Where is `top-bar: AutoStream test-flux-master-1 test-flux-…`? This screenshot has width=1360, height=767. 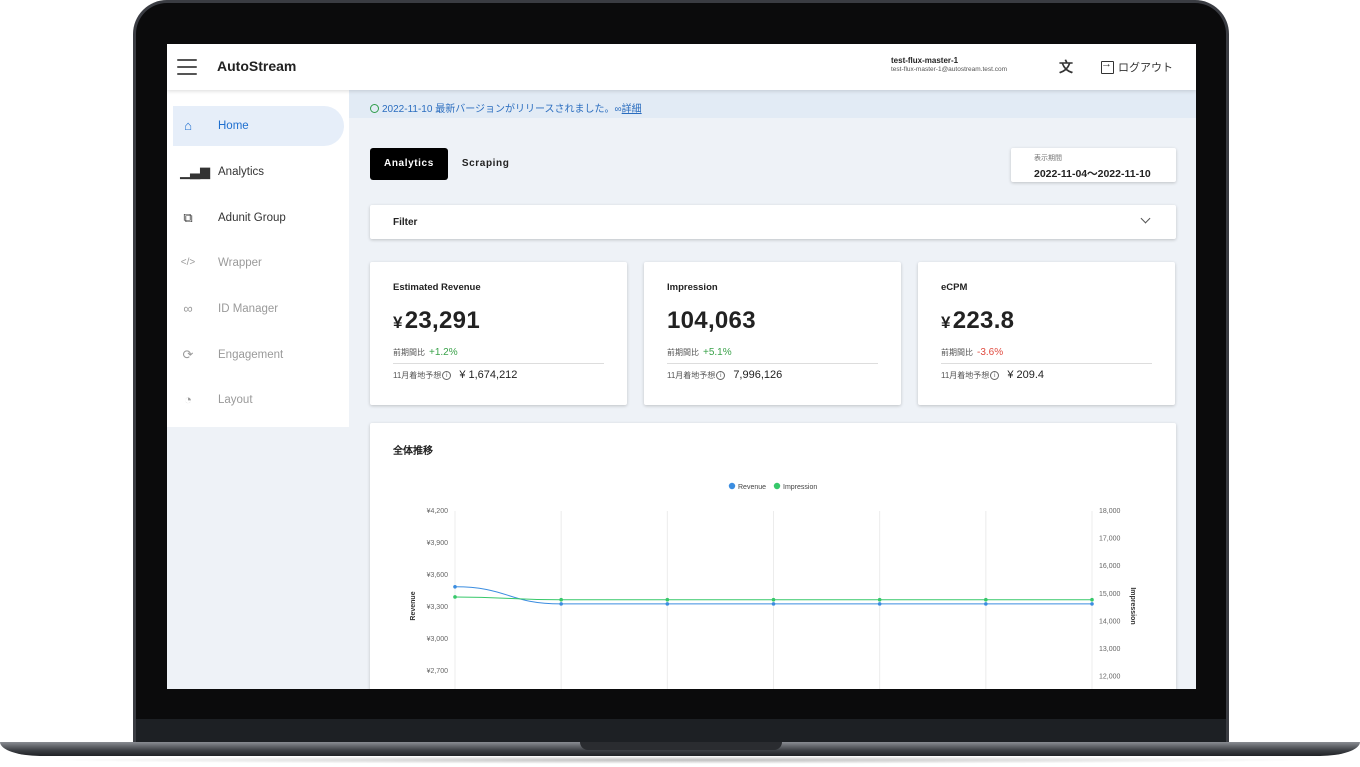 top-bar: AutoStream test-flux-master-1 test-flux-… is located at coordinates (681, 67).